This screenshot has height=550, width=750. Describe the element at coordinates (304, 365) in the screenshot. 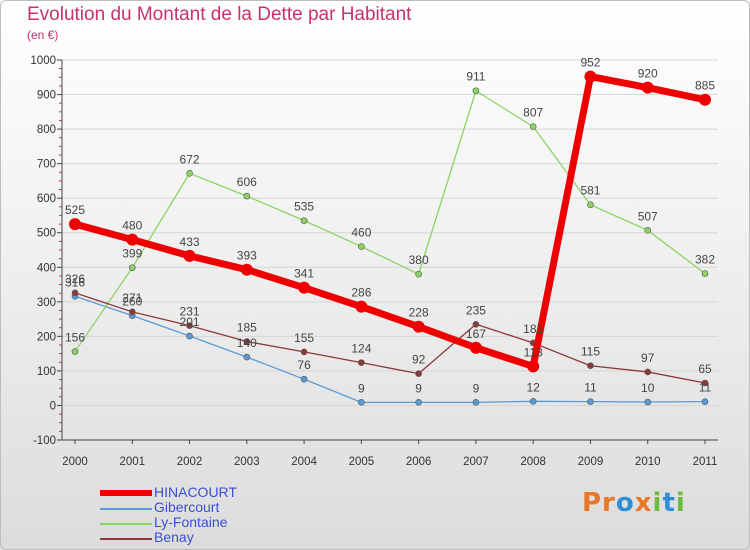

I see `data-label-gibercourt: 76` at that location.